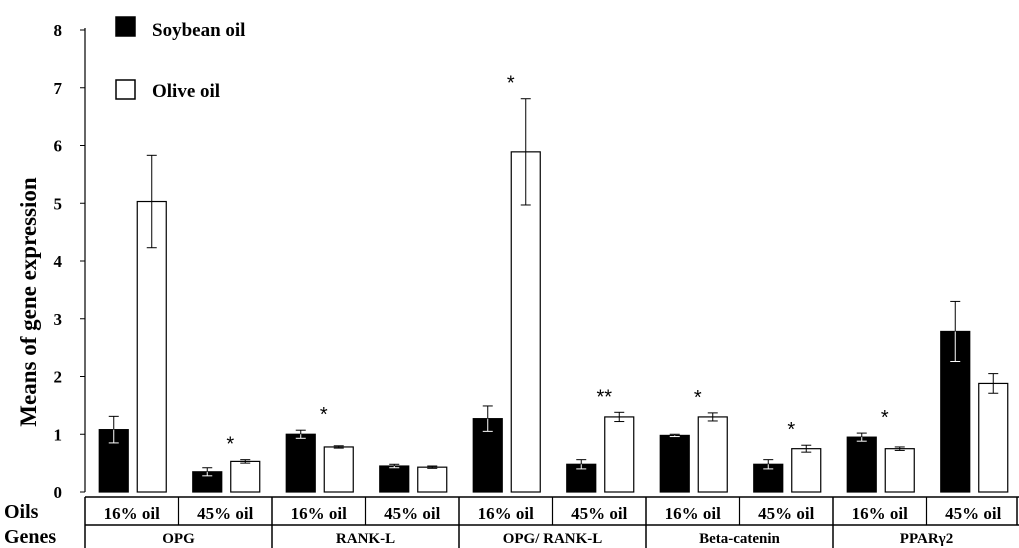 The image size is (1019, 548). I want to click on legend: Soybean oil Olive oil, so click(180, 59).